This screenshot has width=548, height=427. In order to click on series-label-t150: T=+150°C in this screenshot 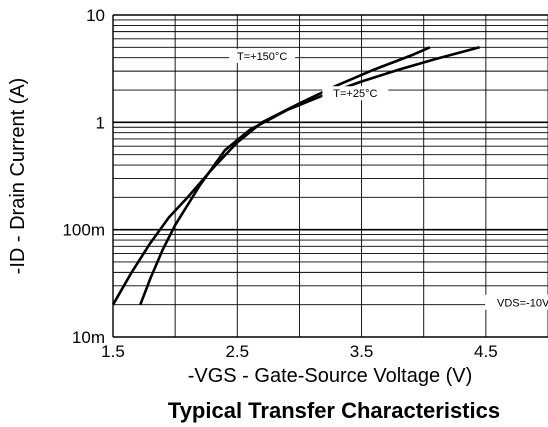, I will do `click(262, 57)`.